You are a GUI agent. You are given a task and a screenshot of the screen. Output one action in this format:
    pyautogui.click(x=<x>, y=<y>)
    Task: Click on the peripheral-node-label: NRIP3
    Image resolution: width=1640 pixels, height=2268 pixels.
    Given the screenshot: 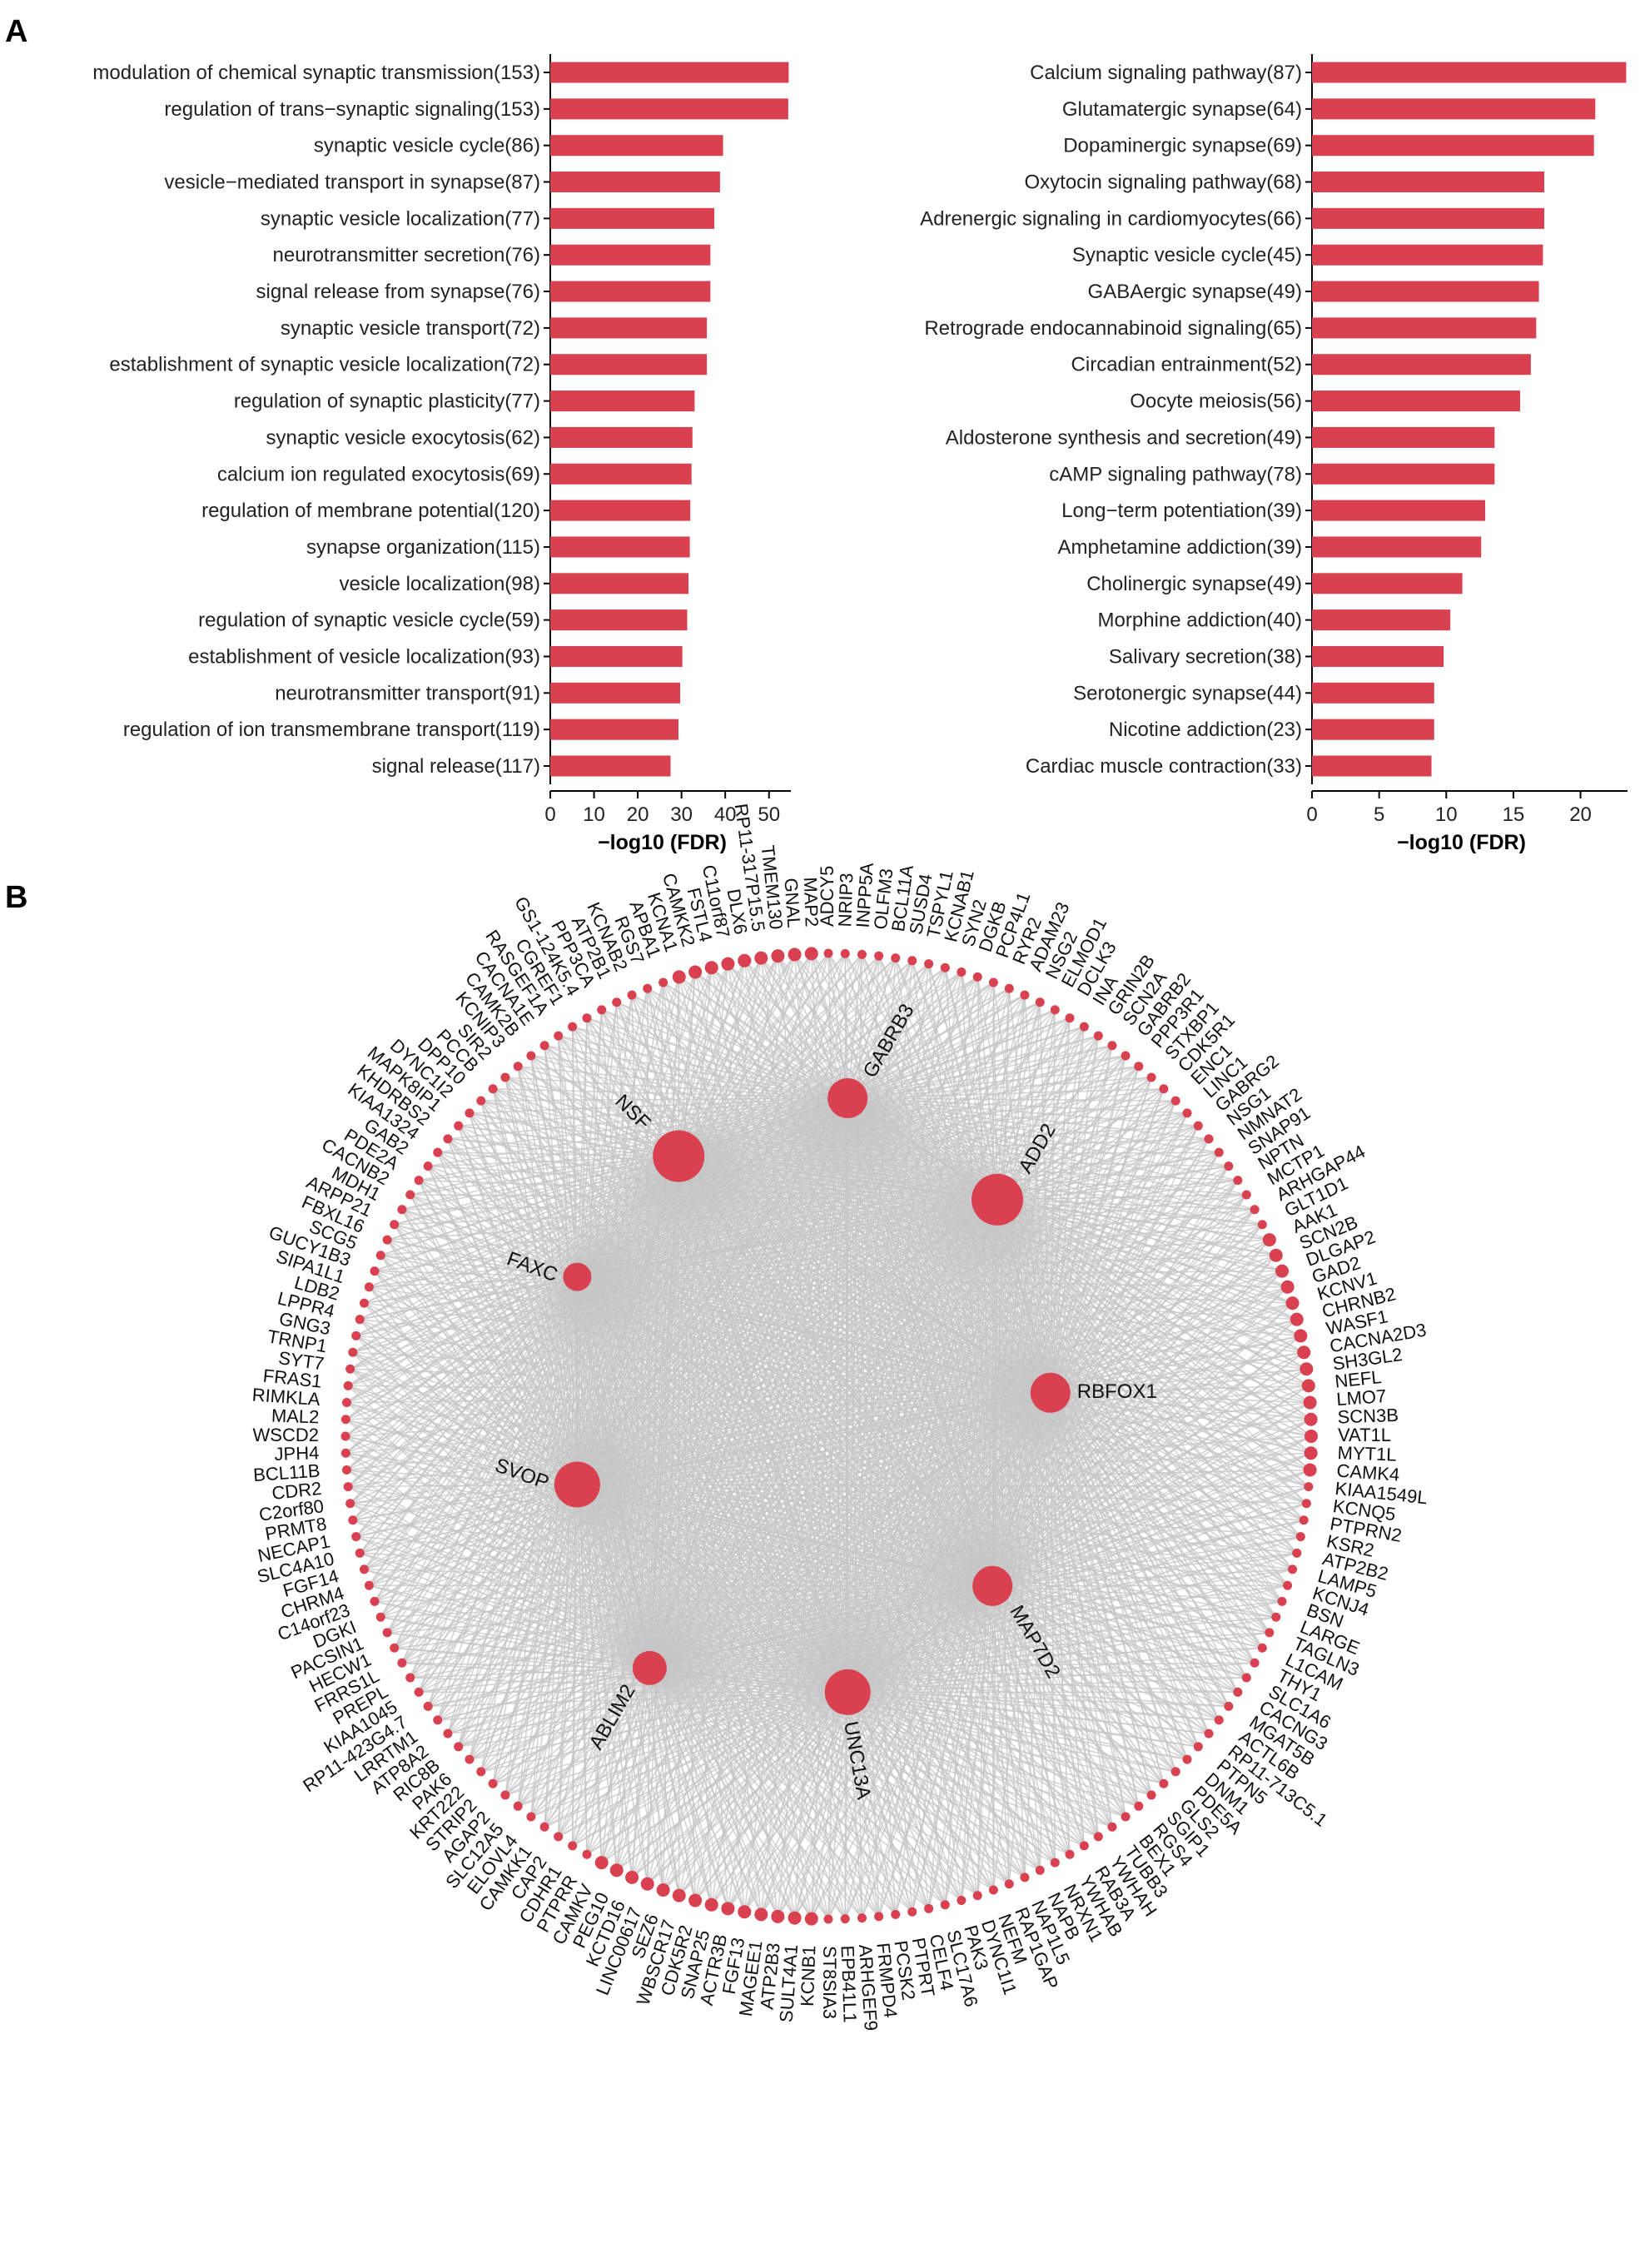 What is the action you would take?
    pyautogui.click(x=845, y=901)
    